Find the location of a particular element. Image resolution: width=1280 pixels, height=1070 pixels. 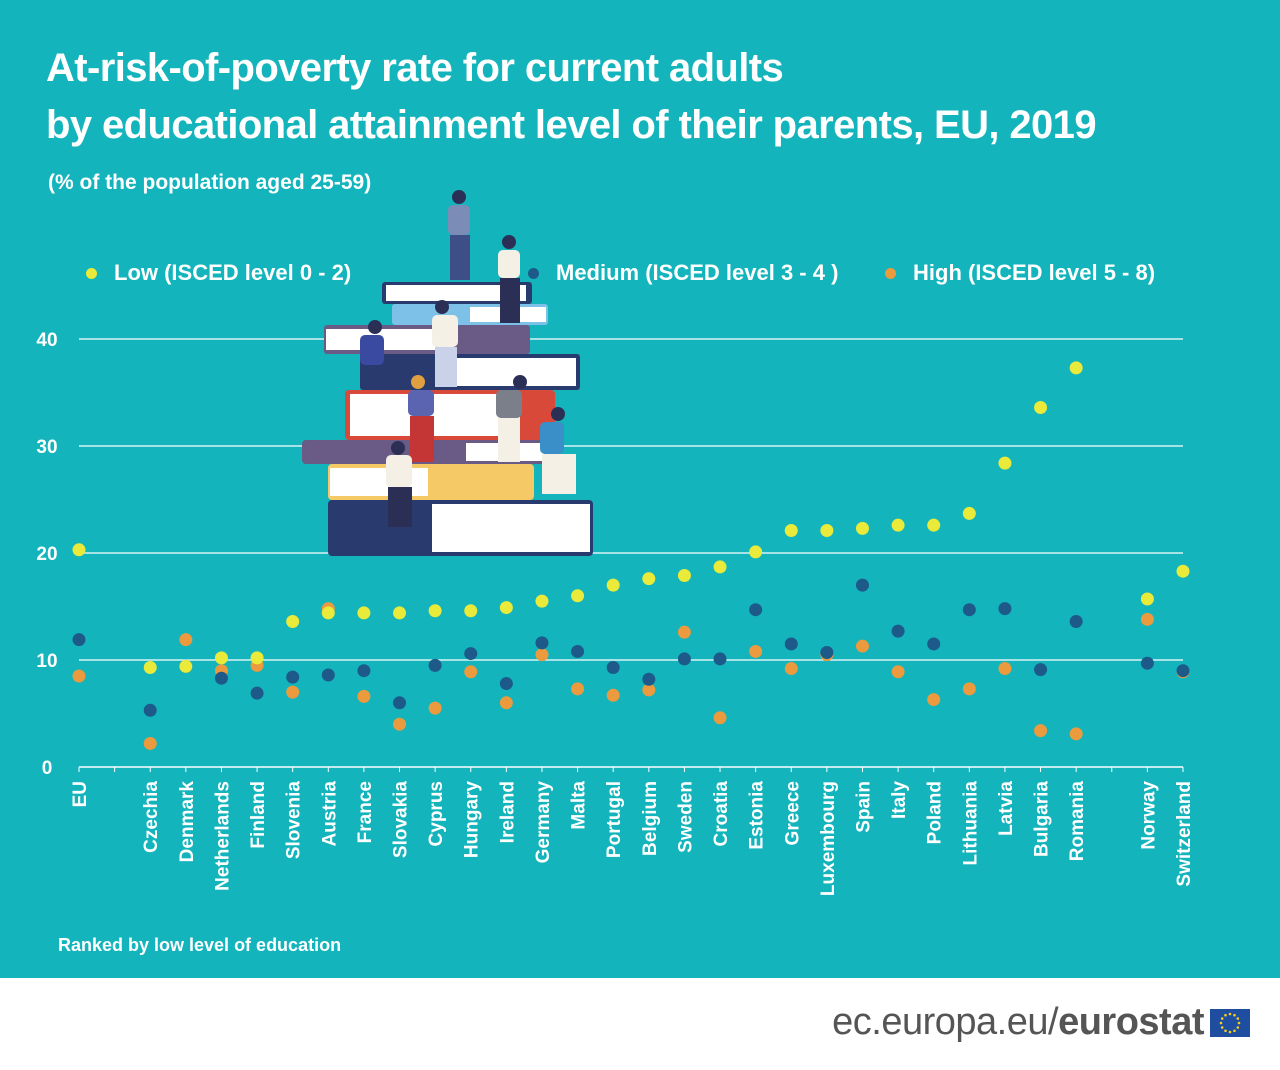

person-blue-head is located at coordinates (558, 414).